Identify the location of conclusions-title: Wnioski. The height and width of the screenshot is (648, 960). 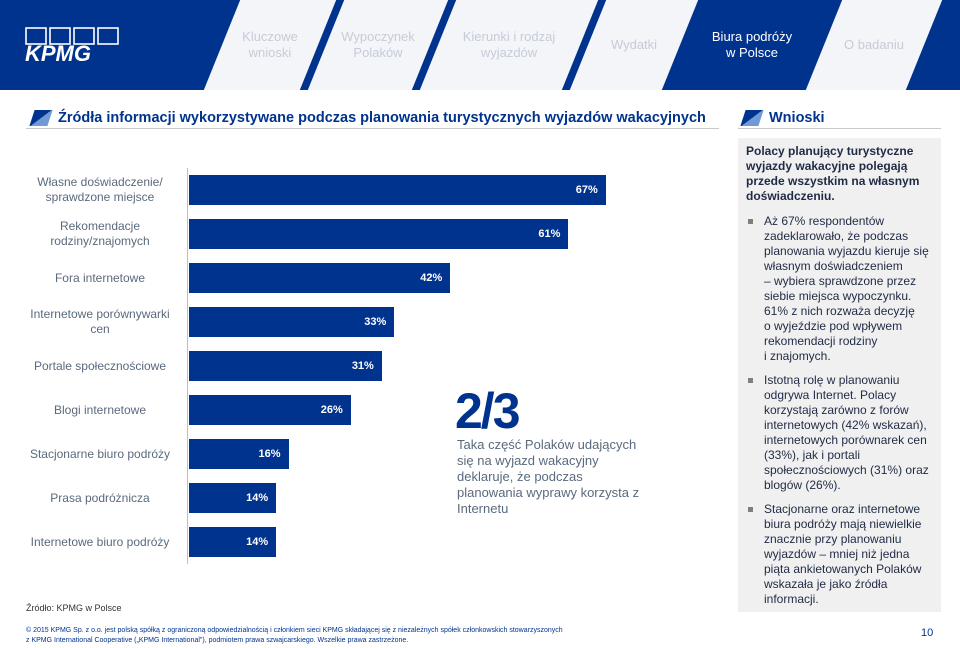
(782, 118).